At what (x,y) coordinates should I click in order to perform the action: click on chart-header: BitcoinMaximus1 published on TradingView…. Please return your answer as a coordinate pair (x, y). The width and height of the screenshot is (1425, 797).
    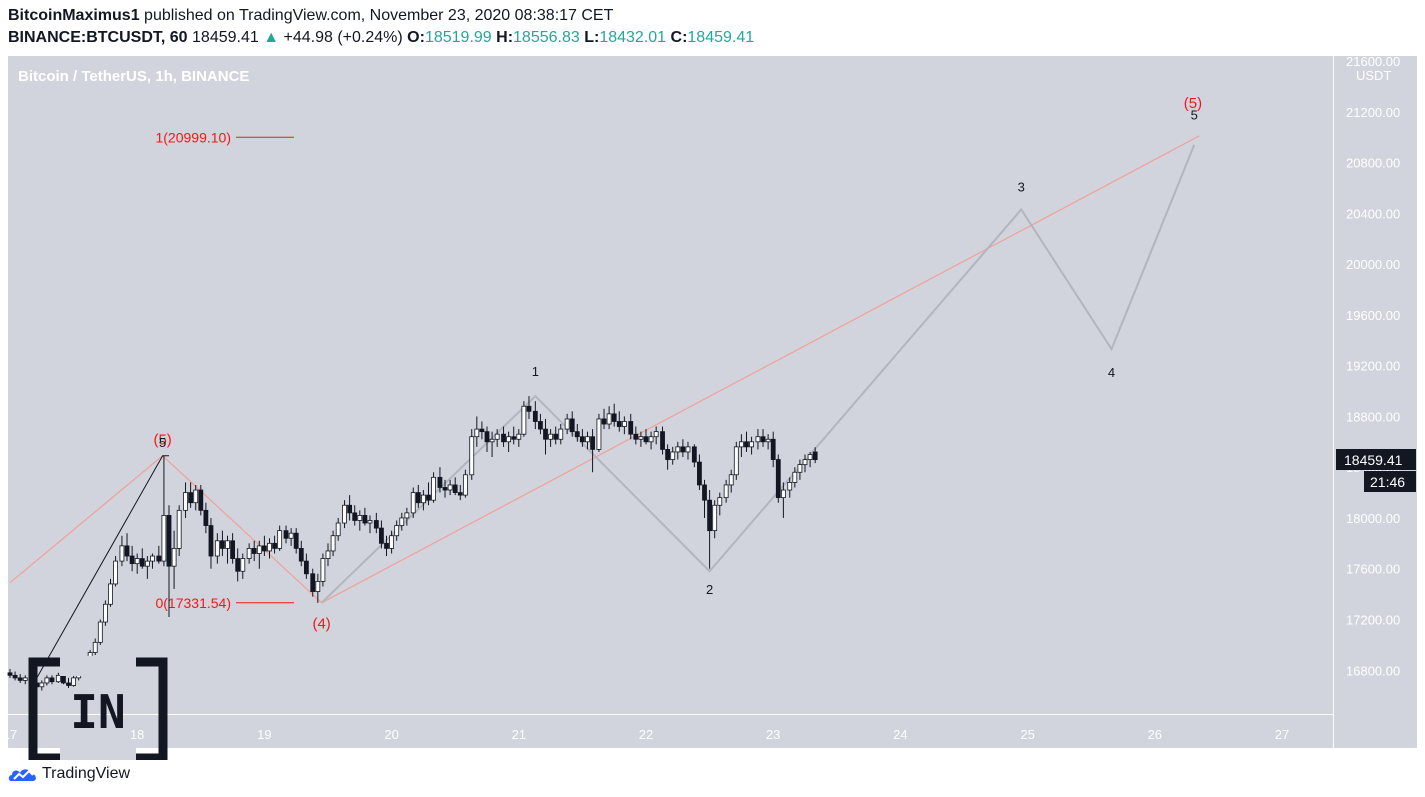
    Looking at the image, I should click on (712, 28).